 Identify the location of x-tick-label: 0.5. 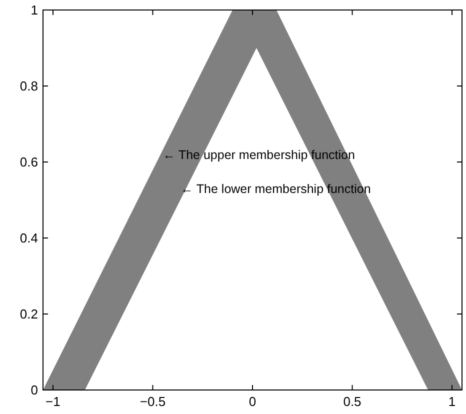
(352, 401).